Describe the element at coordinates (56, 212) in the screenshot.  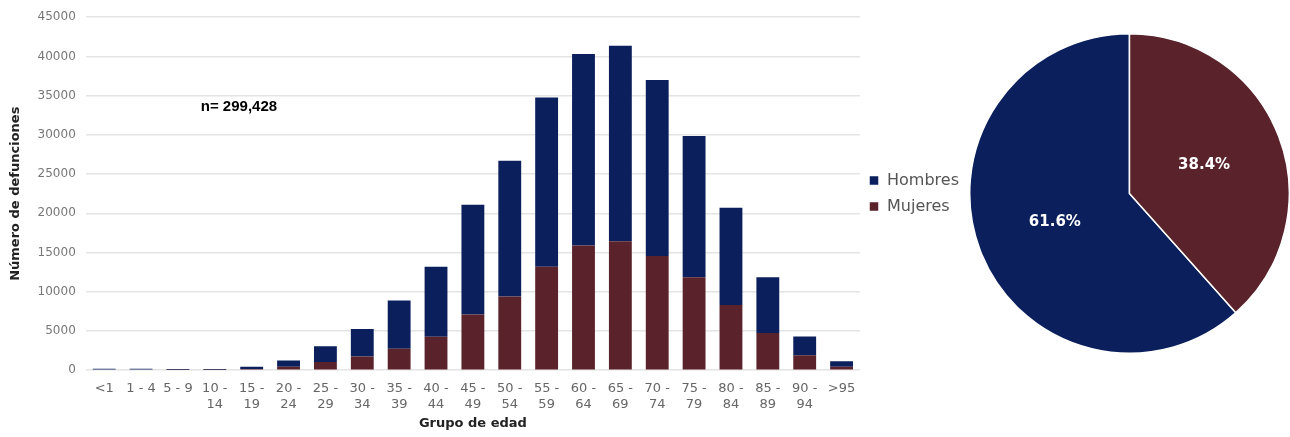
I see `y-tick-label: 20000` at that location.